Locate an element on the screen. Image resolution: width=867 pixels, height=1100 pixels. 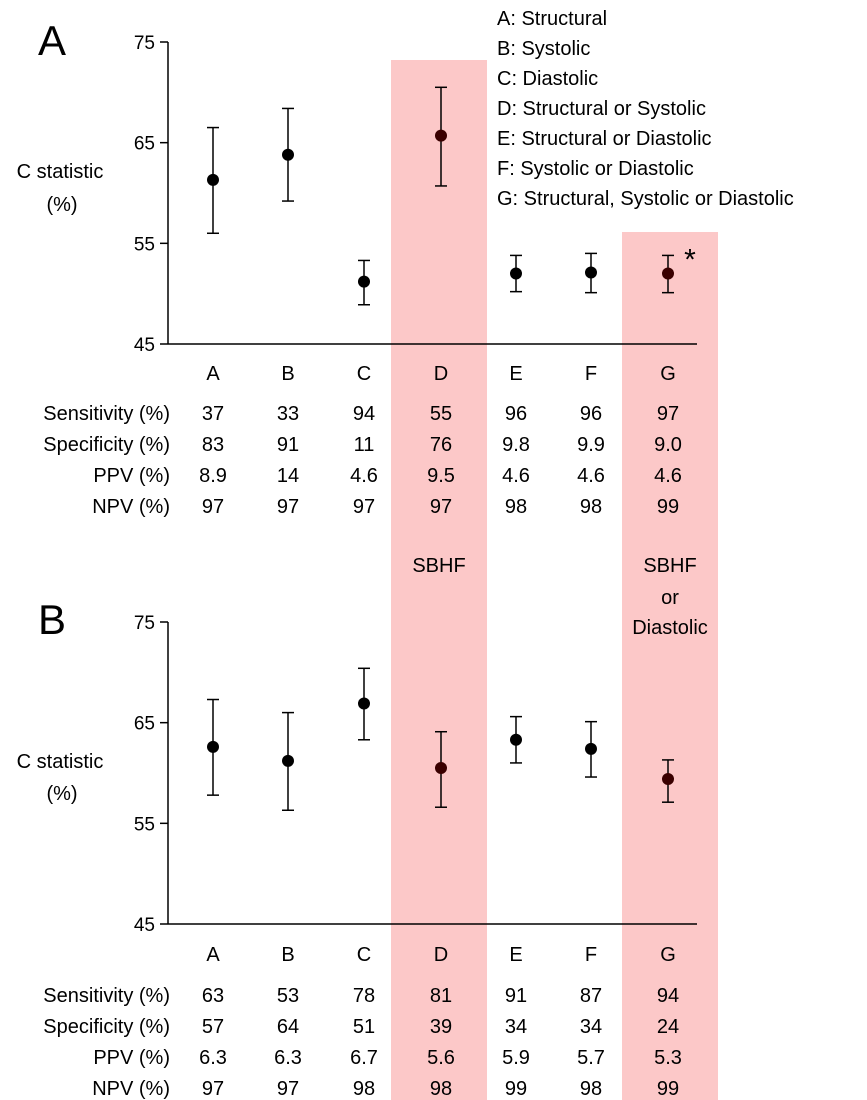
y-tick-label: 45 is located at coordinates (144, 925).